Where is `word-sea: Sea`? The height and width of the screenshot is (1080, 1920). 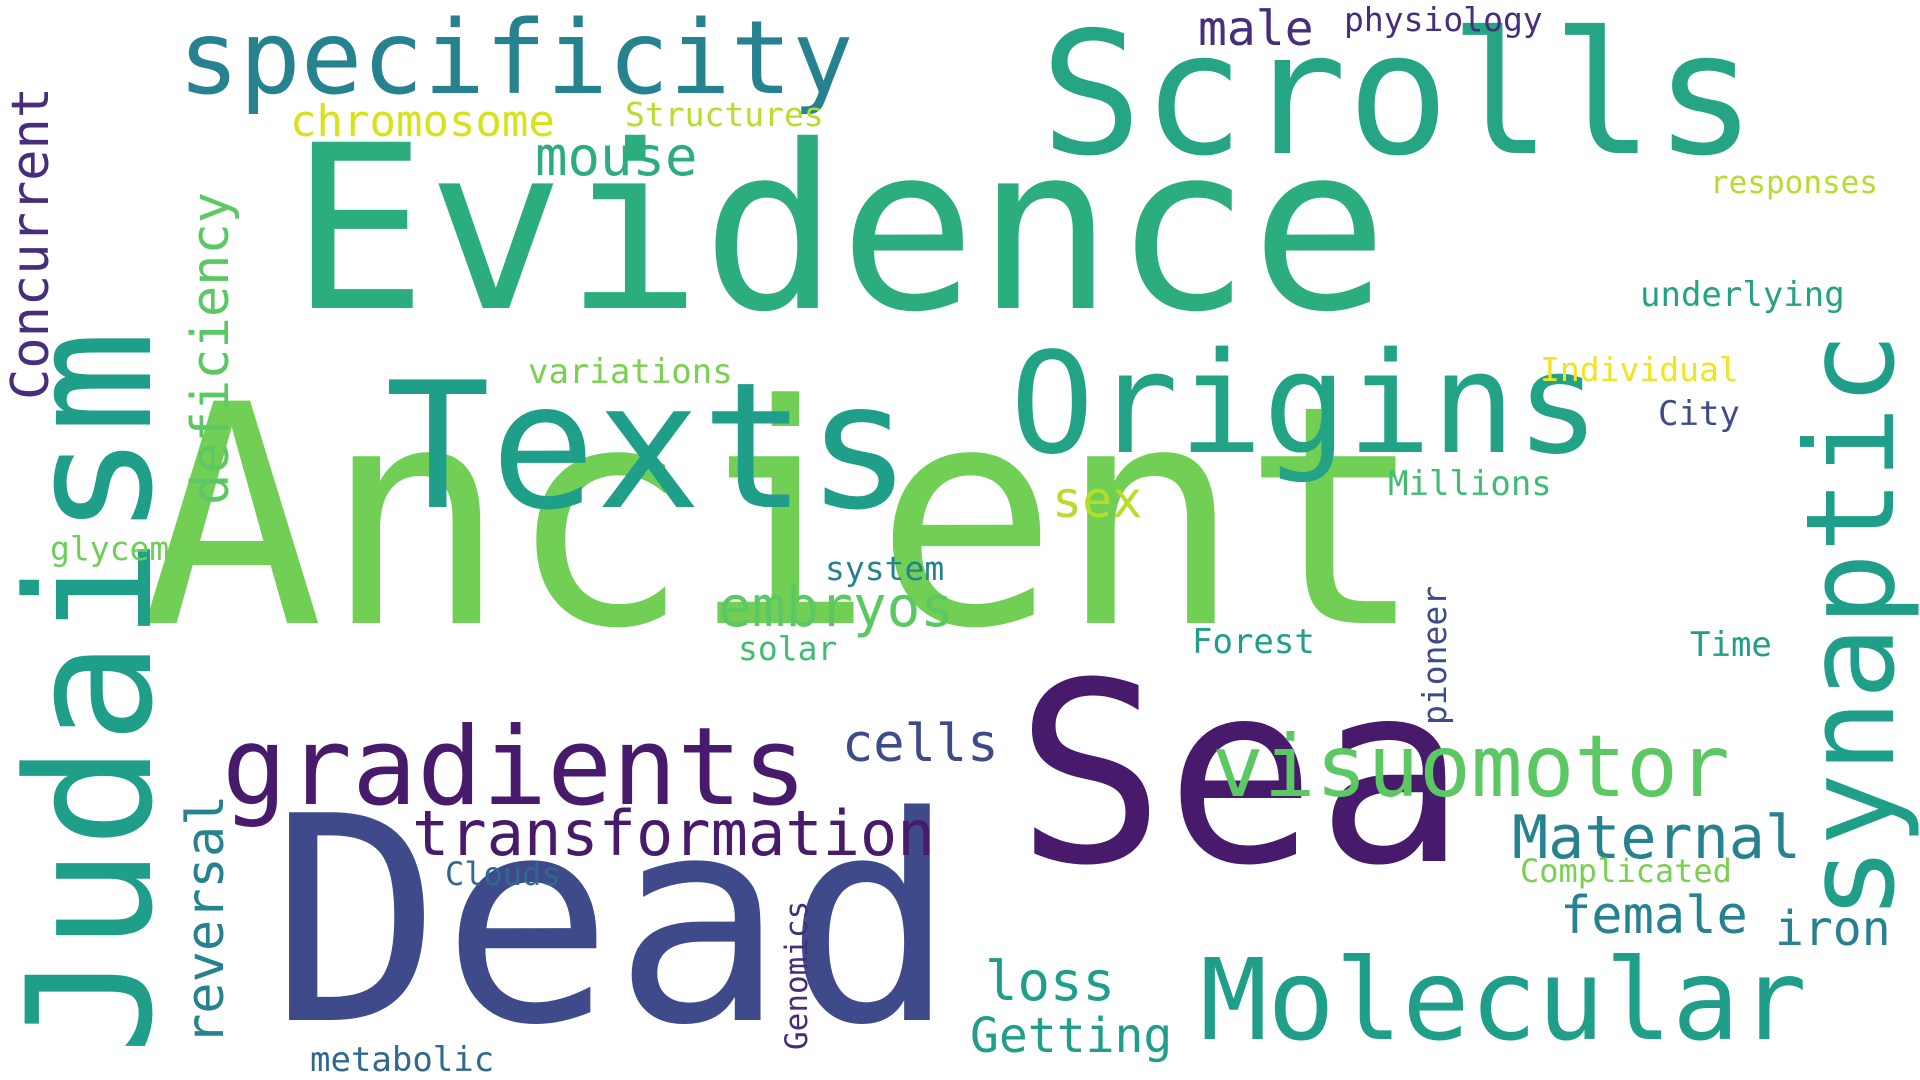 word-sea: Sea is located at coordinates (1241, 774).